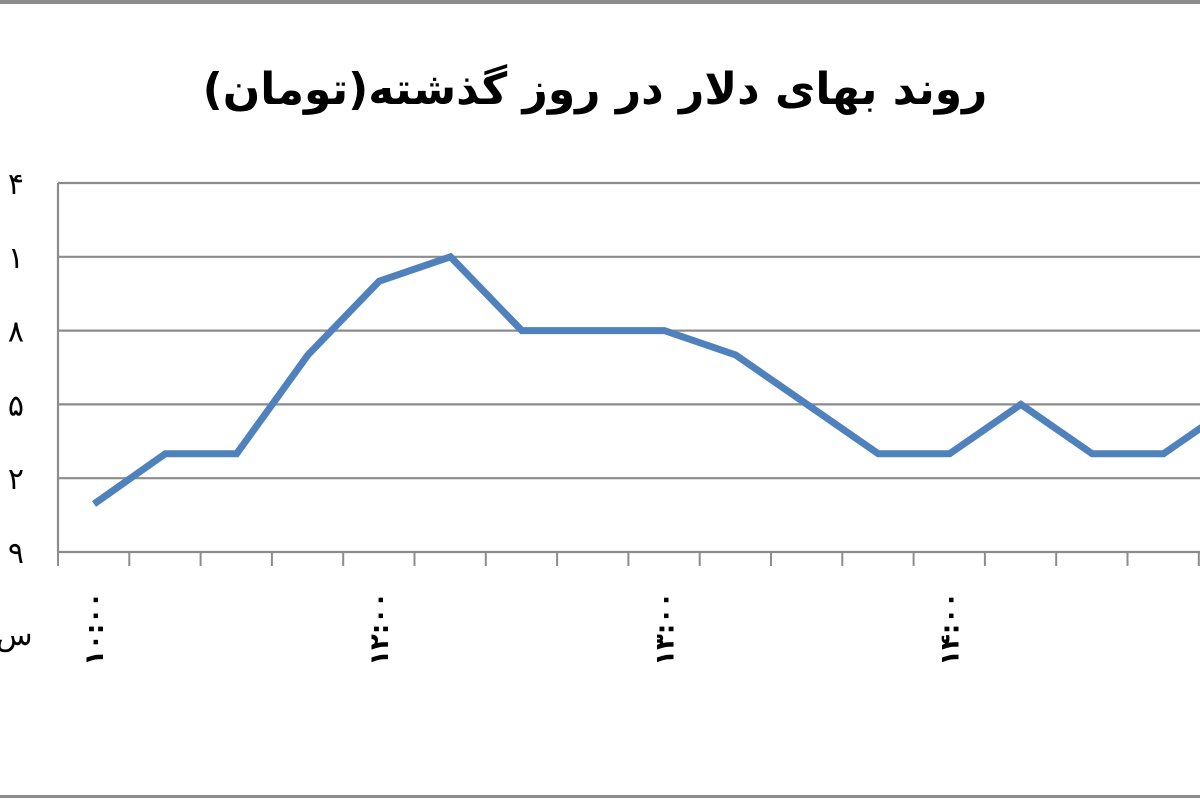 This screenshot has height=800, width=1200. Describe the element at coordinates (16, 184) in the screenshot. I see `y-tick-label: ۴` at that location.